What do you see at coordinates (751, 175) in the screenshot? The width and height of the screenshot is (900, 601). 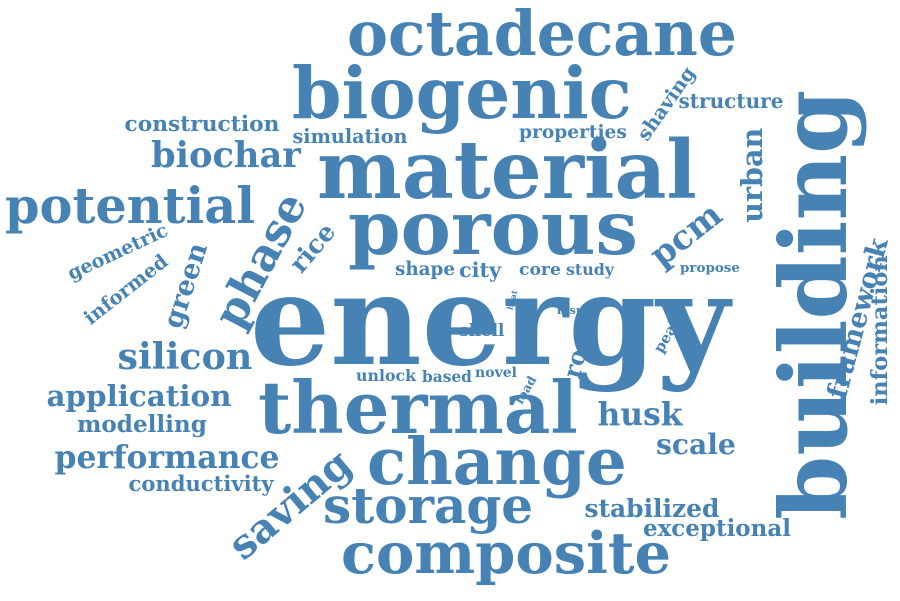 I see `word-urban: urban` at bounding box center [751, 175].